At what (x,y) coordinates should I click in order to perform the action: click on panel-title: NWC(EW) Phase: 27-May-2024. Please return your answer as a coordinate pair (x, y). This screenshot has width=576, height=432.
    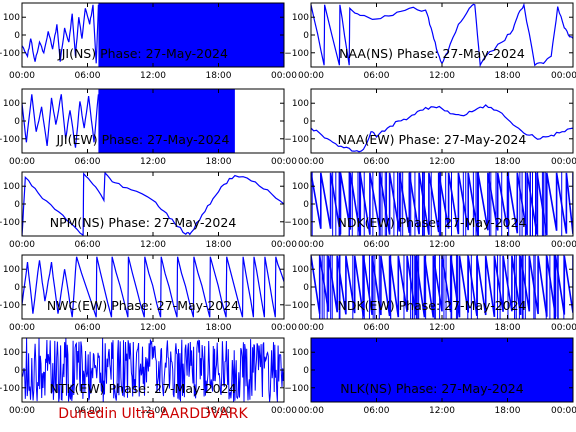
    Looking at the image, I should click on (143, 305).